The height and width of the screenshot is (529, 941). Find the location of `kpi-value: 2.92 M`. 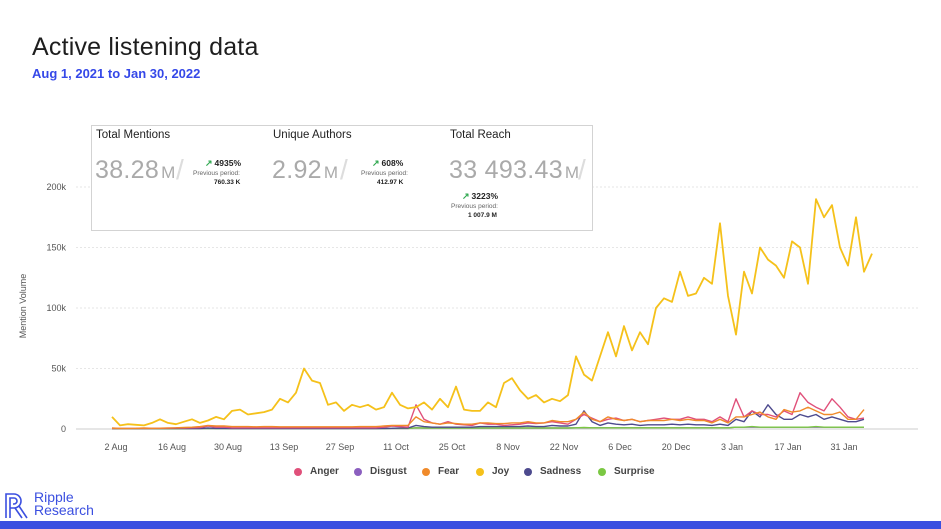

kpi-value: 2.92 M is located at coordinates (305, 170).